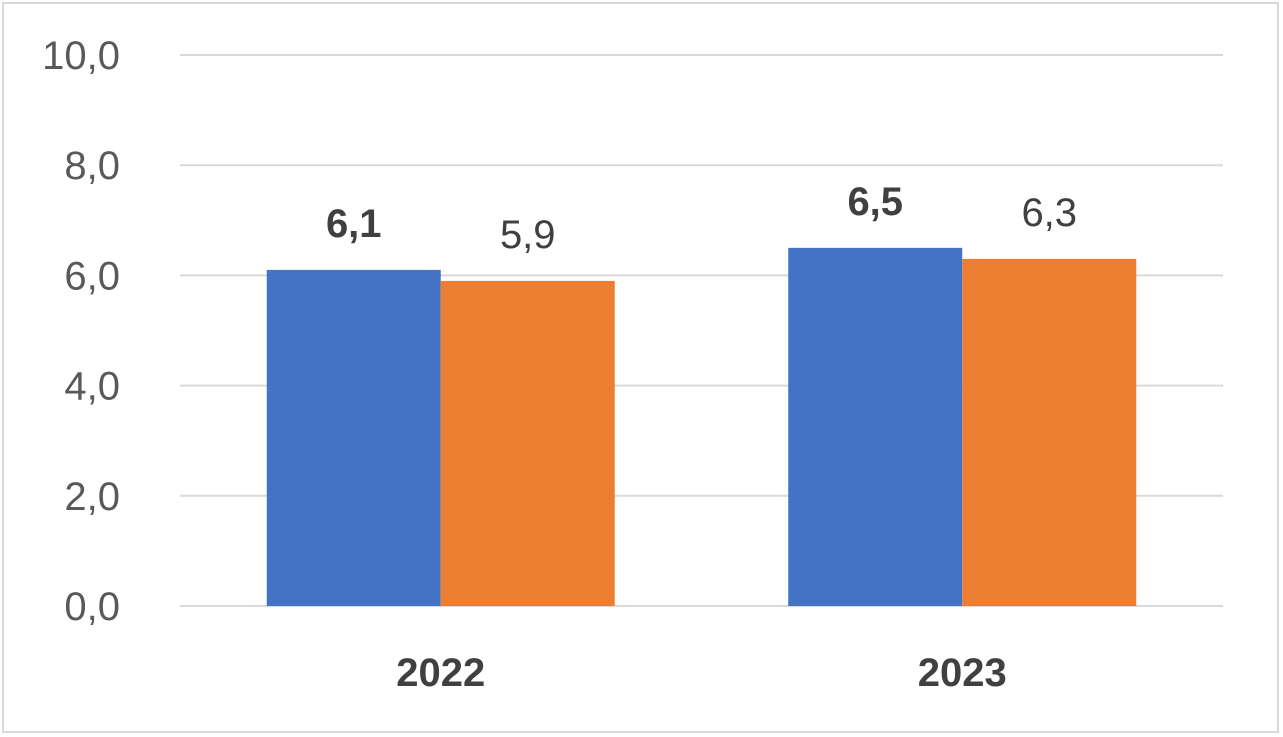 The height and width of the screenshot is (737, 1283). I want to click on data-label: 6,5, so click(875, 202).